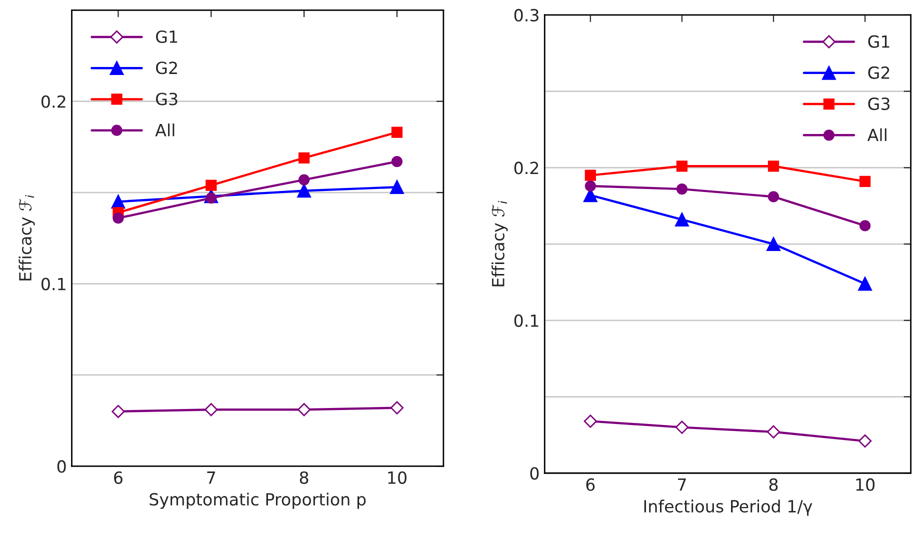  What do you see at coordinates (526, 15) in the screenshot?
I see `y-tick-label: 0.3` at bounding box center [526, 15].